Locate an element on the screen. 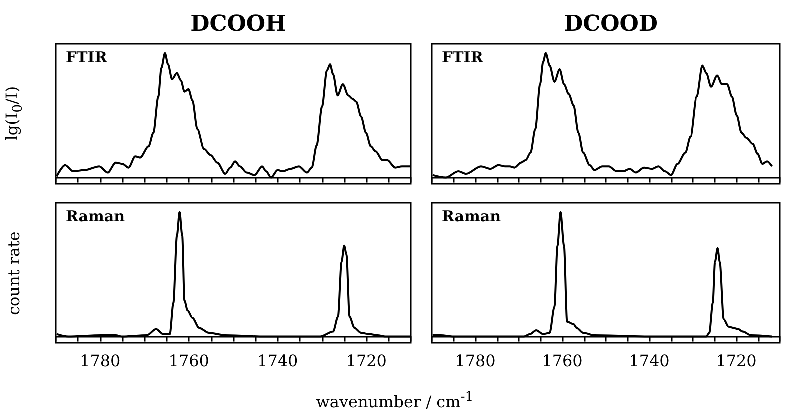 The height and width of the screenshot is (419, 790). x-axis-title: wavenumber / cm$^{-1}$ is located at coordinates (395, 401).